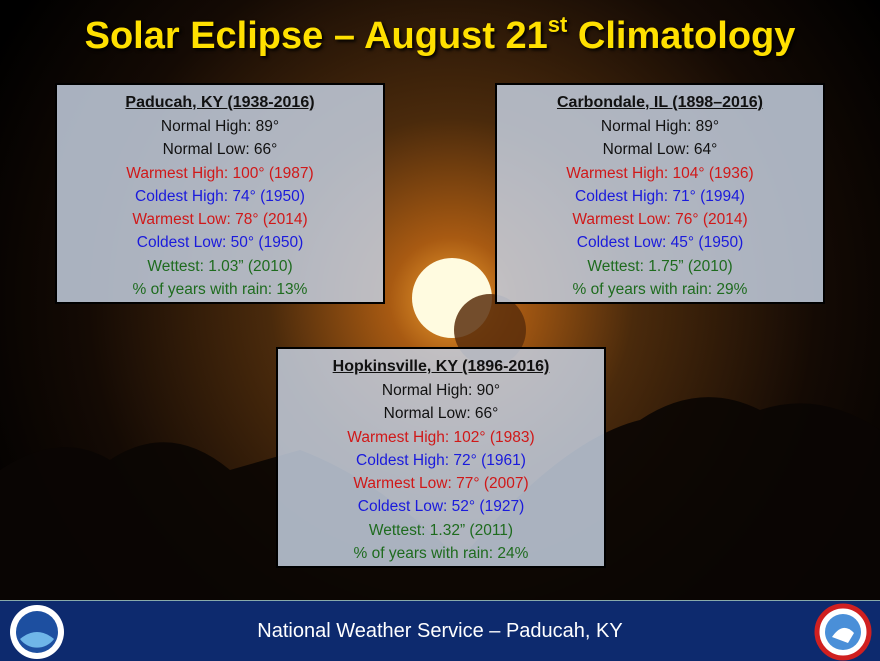 The width and height of the screenshot is (880, 661). I want to click on stat-line: Coldest Low: 45° (1950), so click(660, 243).